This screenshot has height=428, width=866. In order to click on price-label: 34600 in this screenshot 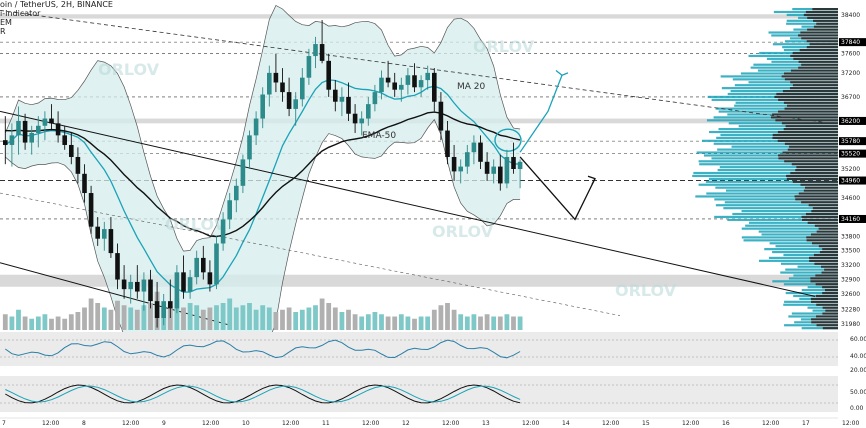, I will do `click(850, 198)`.